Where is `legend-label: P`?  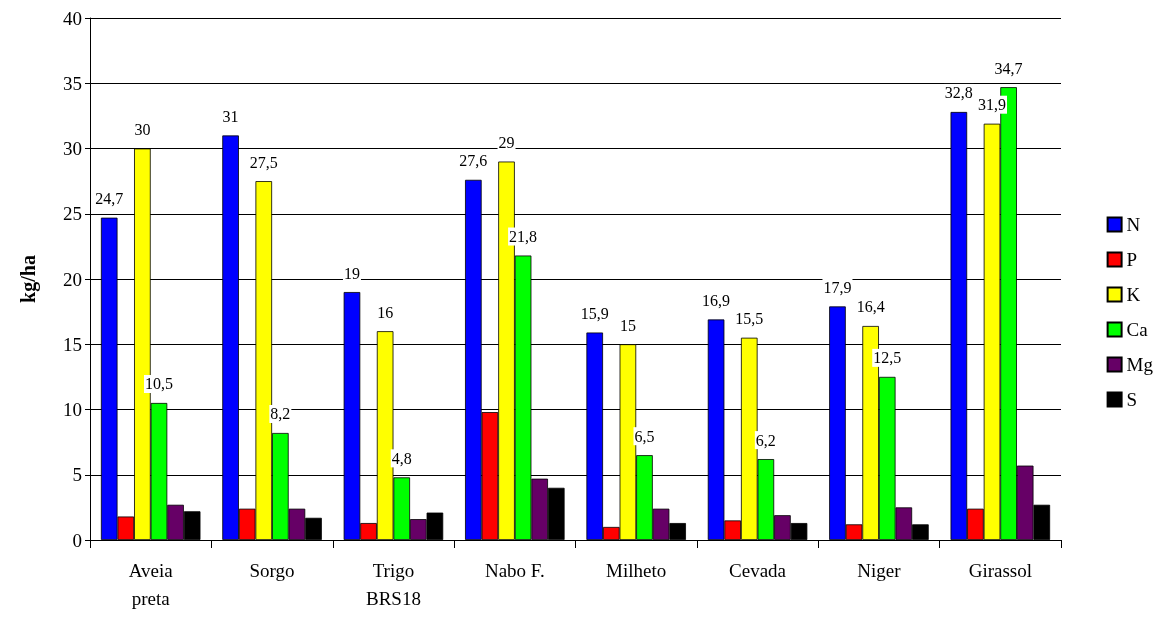 legend-label: P is located at coordinates (1132, 259).